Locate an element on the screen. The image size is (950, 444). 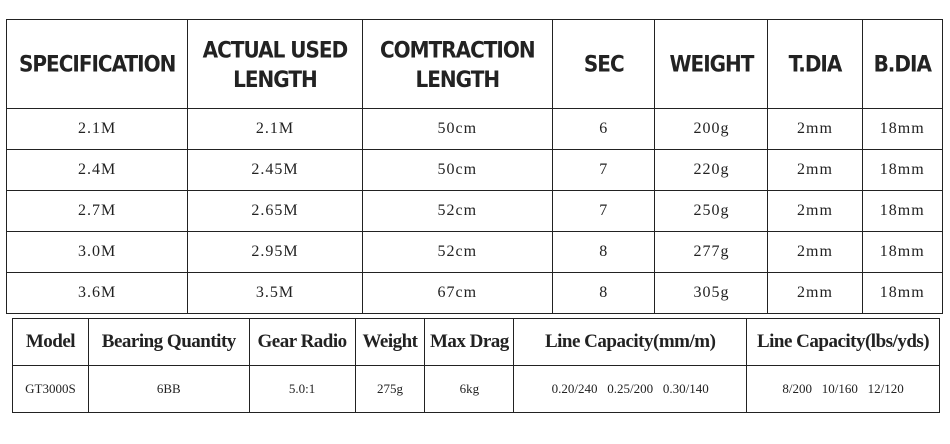
cell: 3.0M is located at coordinates (97, 252).